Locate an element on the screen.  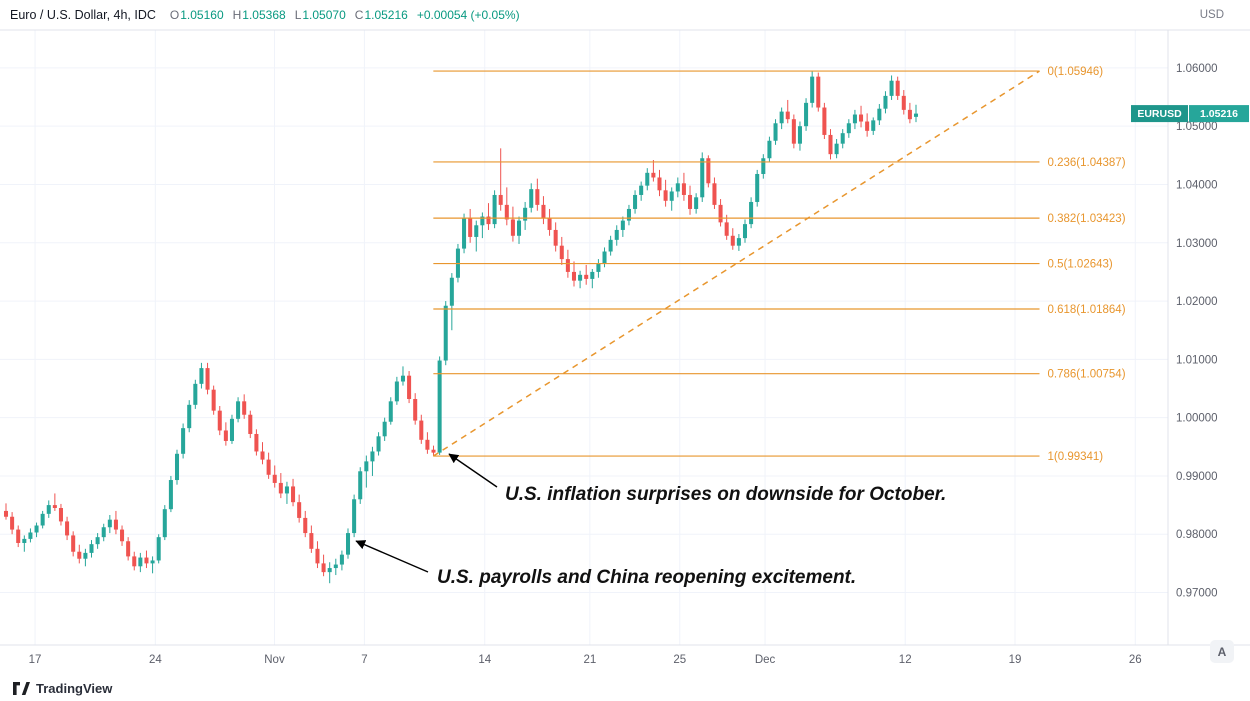
price-axis-label: 1.04000 is located at coordinates (1197, 185).